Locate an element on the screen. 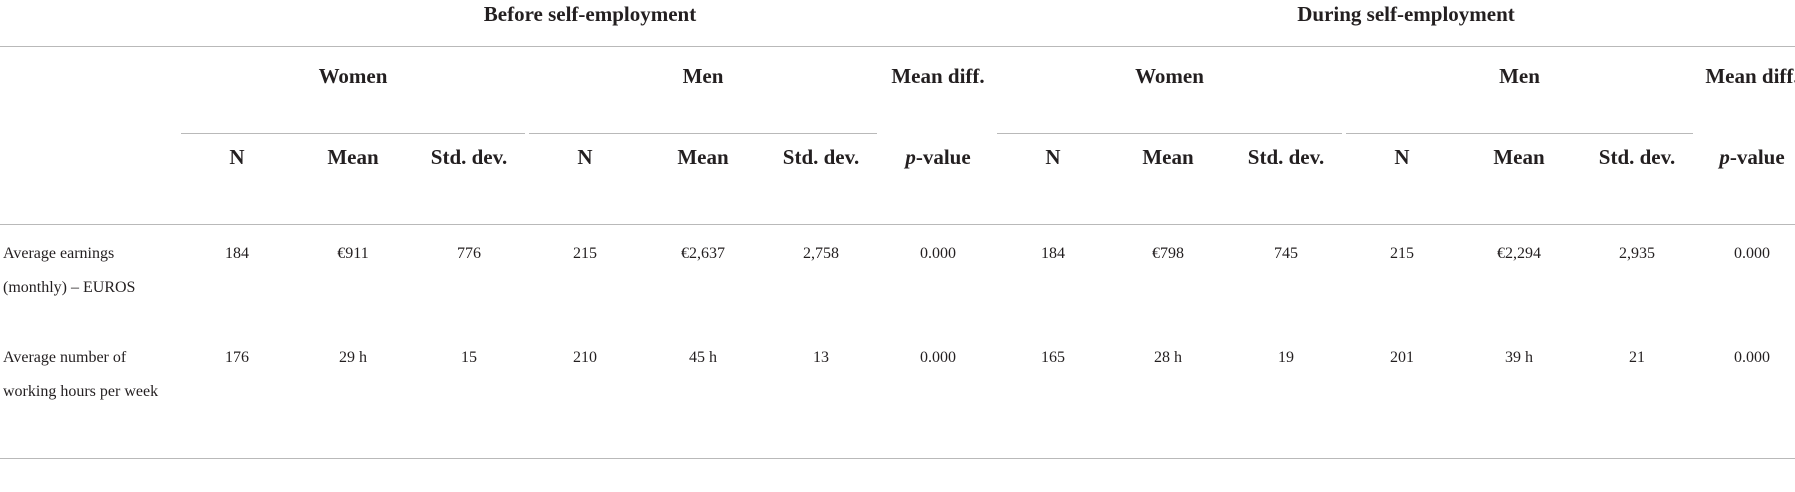 Image resolution: width=1795 pixels, height=492 pixels. cell: 2,935 is located at coordinates (1637, 253).